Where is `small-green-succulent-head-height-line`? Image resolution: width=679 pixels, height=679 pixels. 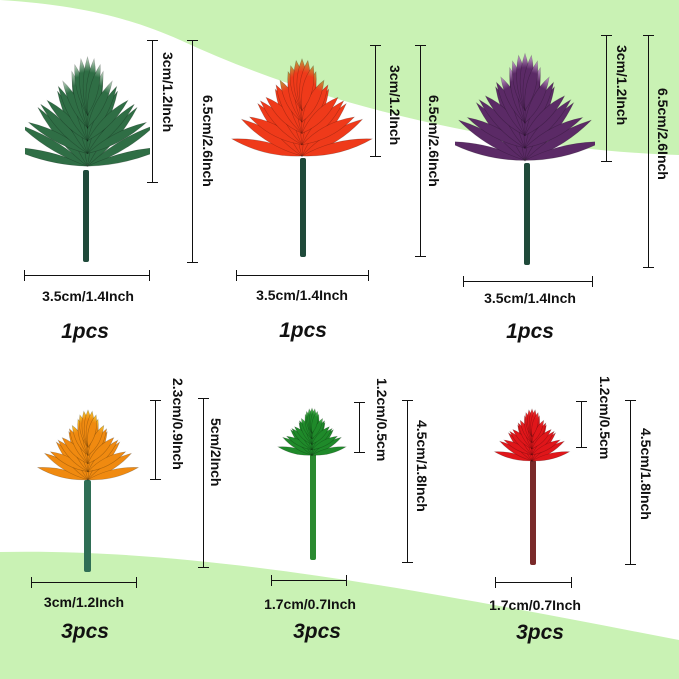 small-green-succulent-head-height-line is located at coordinates (359, 427).